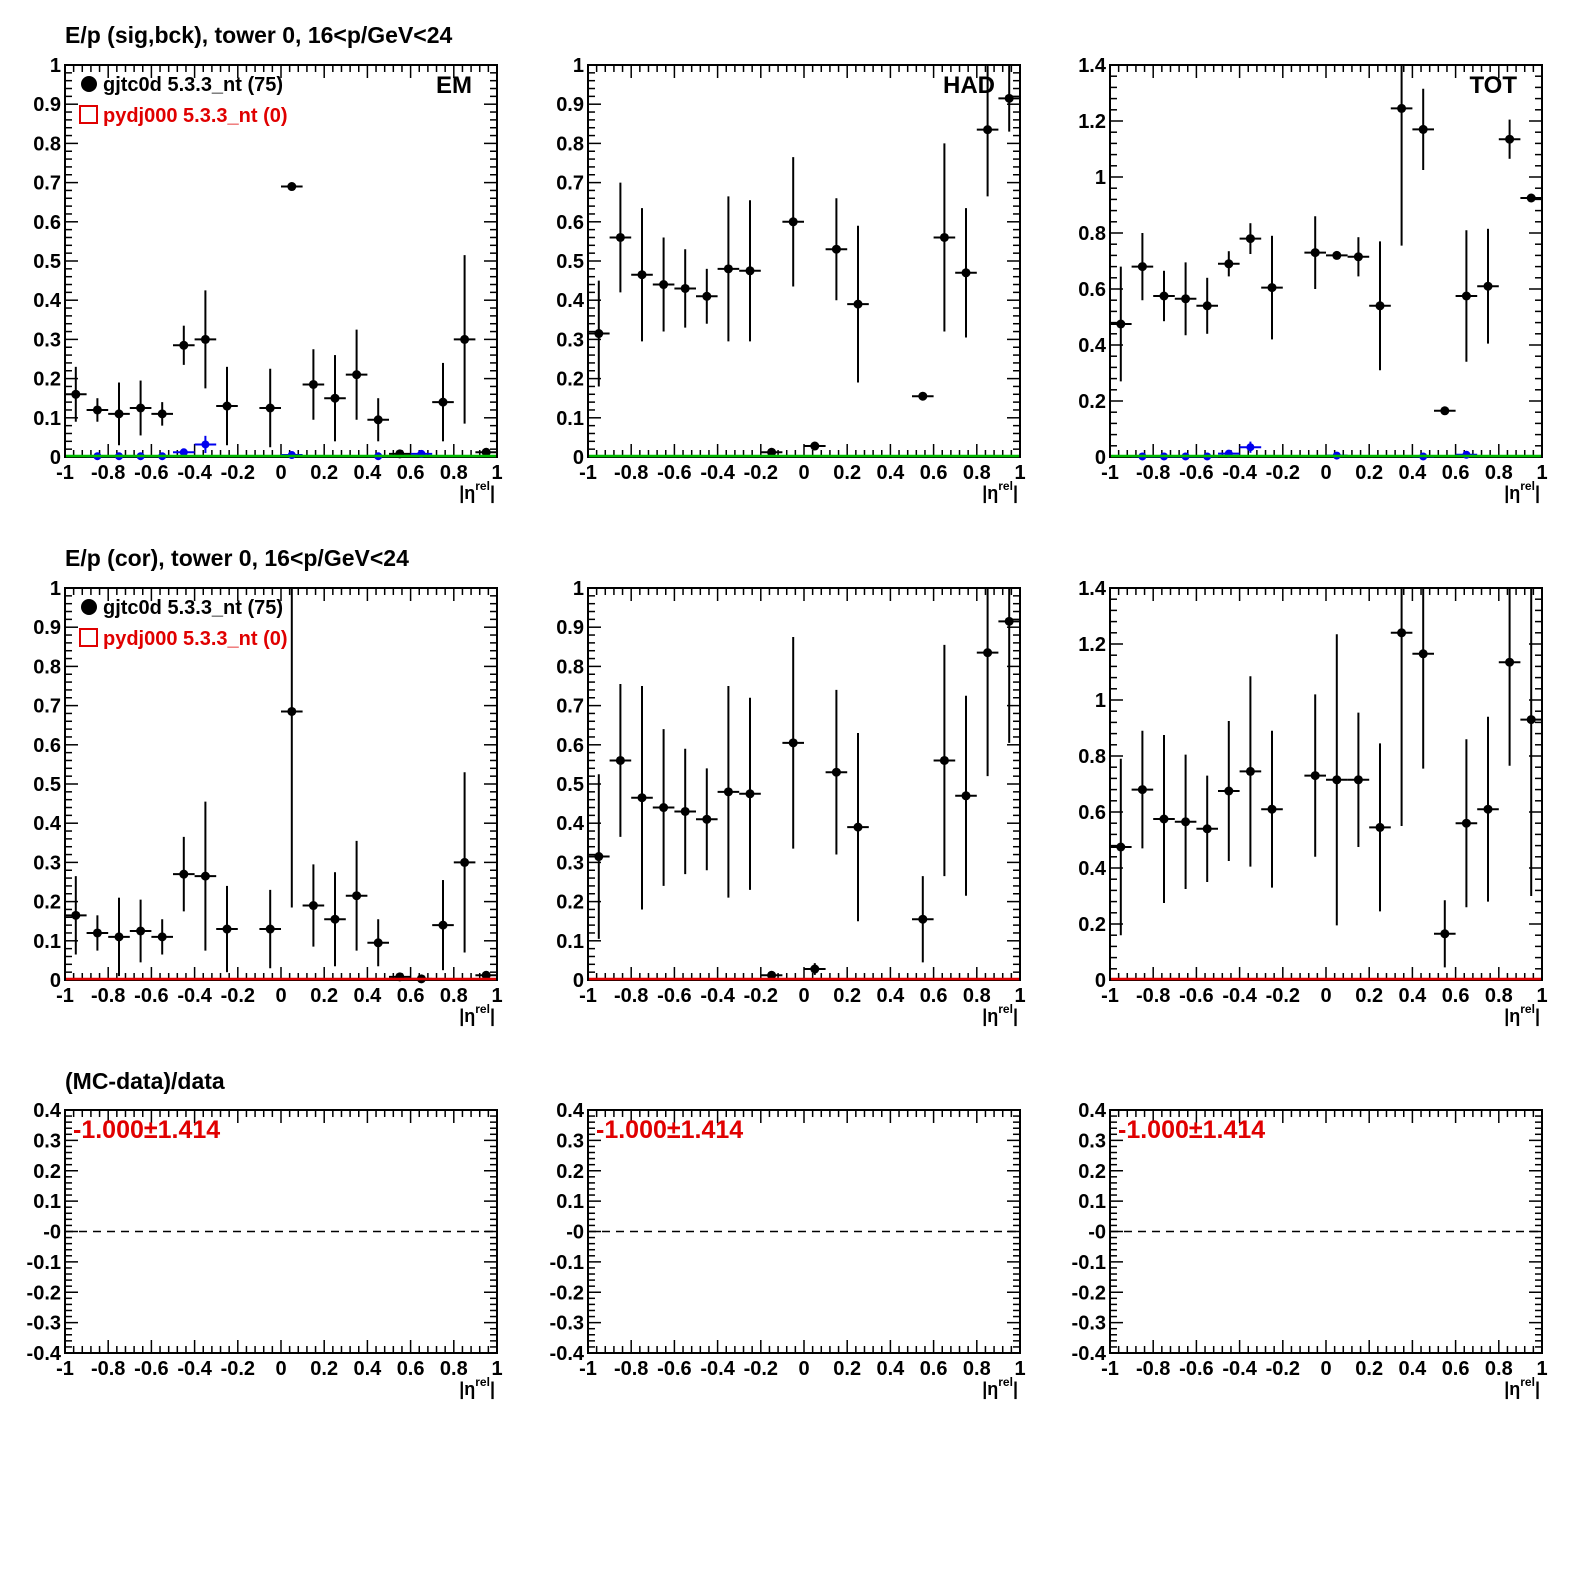 The width and height of the screenshot is (1575, 1575). I want to click on x-tick-label: 1, so click(496, 1369).